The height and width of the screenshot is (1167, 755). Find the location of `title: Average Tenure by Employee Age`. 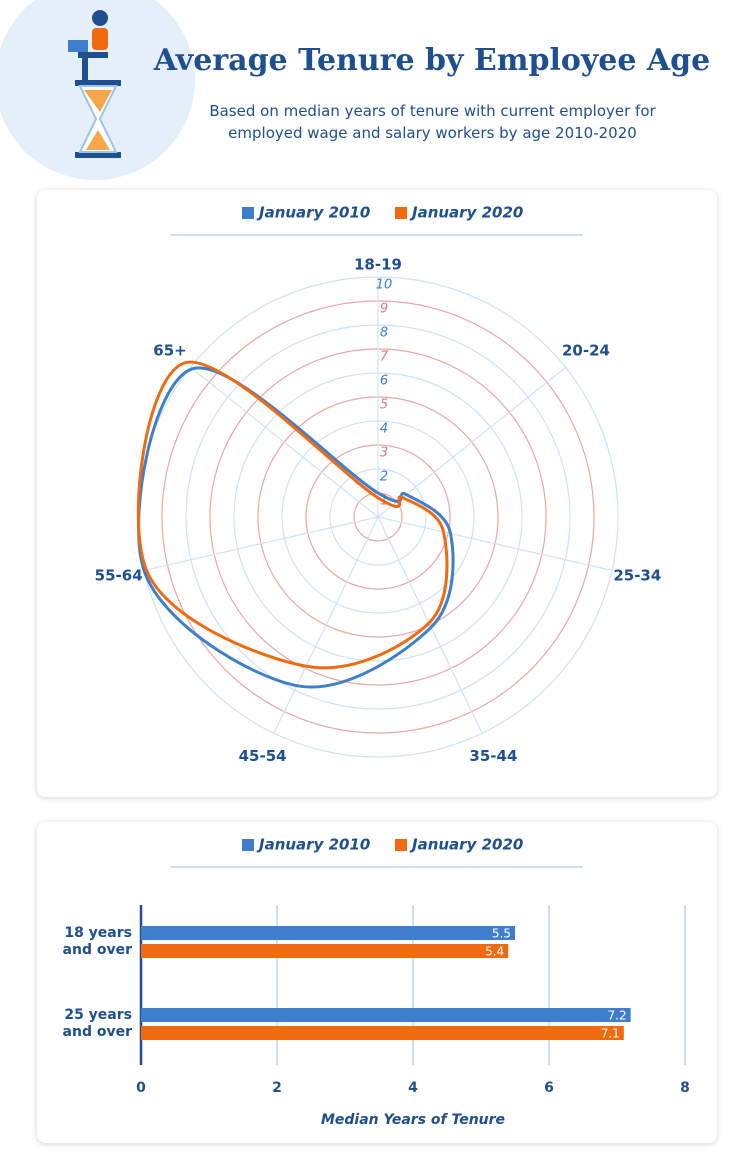

title: Average Tenure by Employee Age is located at coordinates (432, 60).